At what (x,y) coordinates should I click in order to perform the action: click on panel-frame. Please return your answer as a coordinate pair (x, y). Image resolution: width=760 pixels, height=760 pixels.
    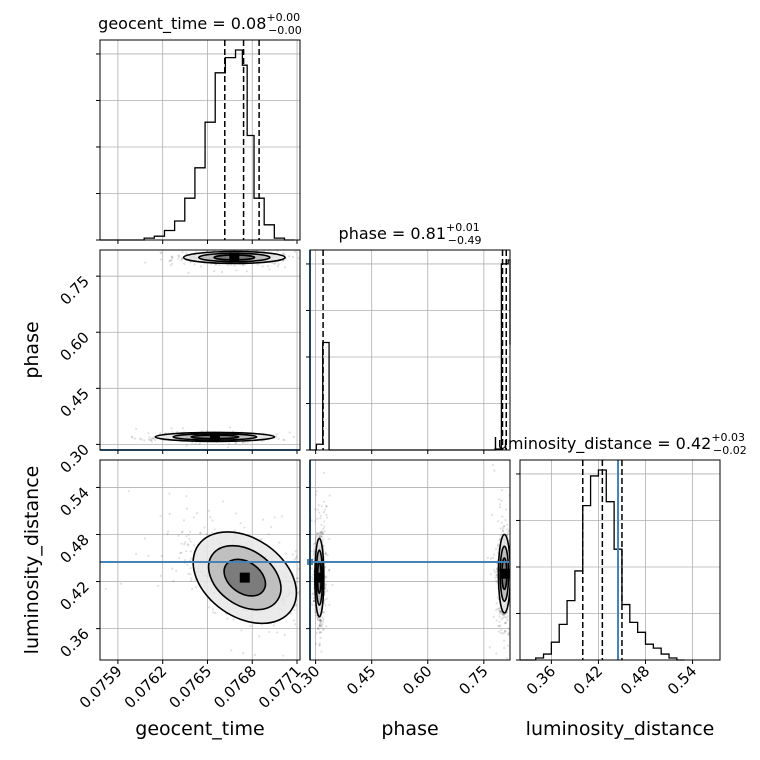
    Looking at the image, I should click on (200, 140).